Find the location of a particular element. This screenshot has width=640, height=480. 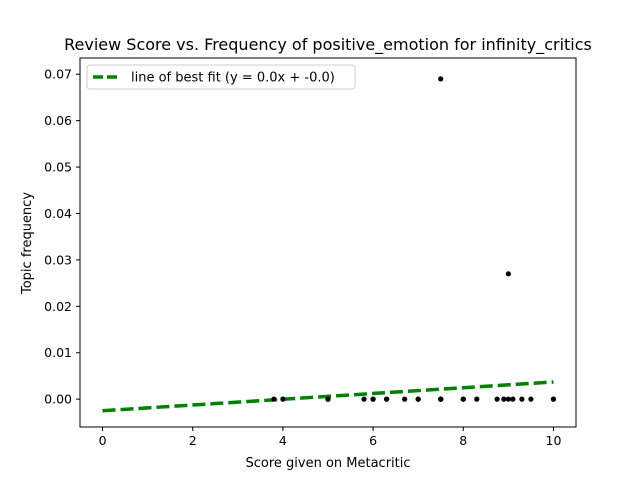

y-tick-label: 0.00 is located at coordinates (58, 399).